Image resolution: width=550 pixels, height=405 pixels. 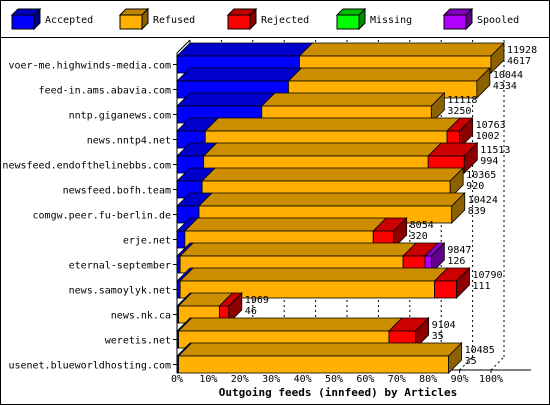 What do you see at coordinates (120, 266) in the screenshot?
I see `y-tick-label: eternal-september` at bounding box center [120, 266].